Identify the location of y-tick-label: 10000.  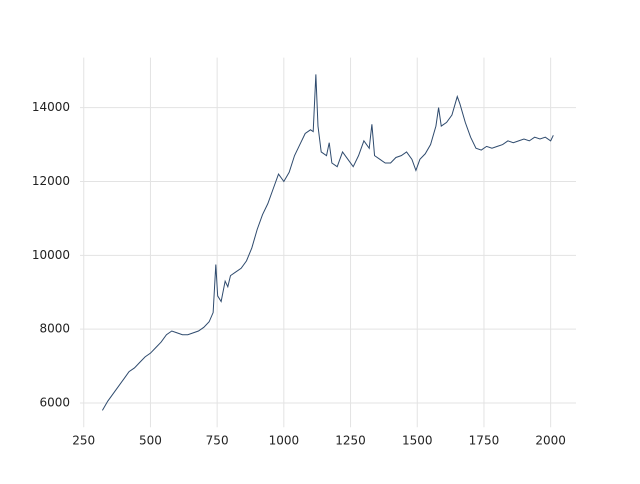
(51, 255).